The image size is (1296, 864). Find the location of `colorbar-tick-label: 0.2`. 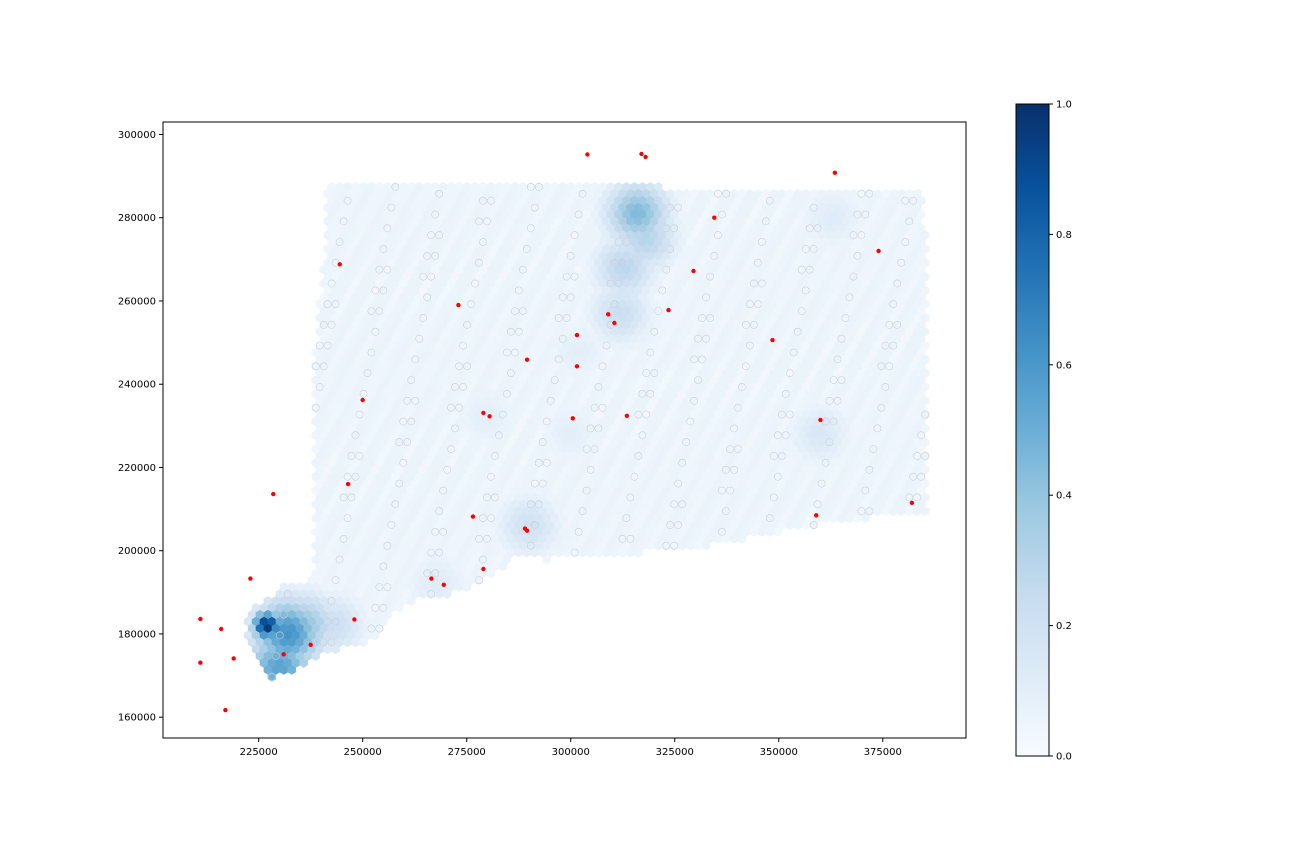

colorbar-tick-label: 0.2 is located at coordinates (1064, 626).